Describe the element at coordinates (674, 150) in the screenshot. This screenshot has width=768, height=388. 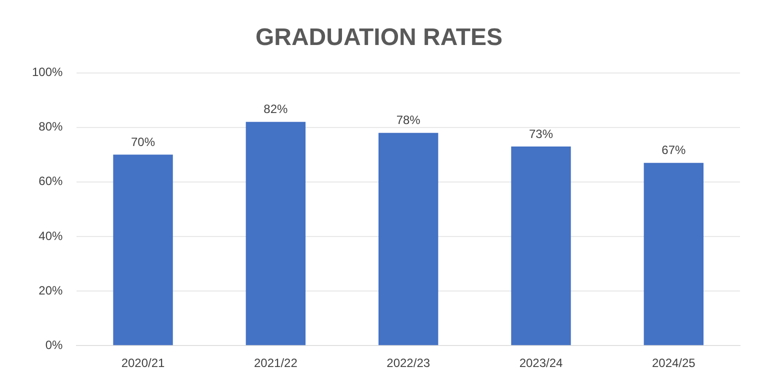
I see `data-label: 67%` at that location.